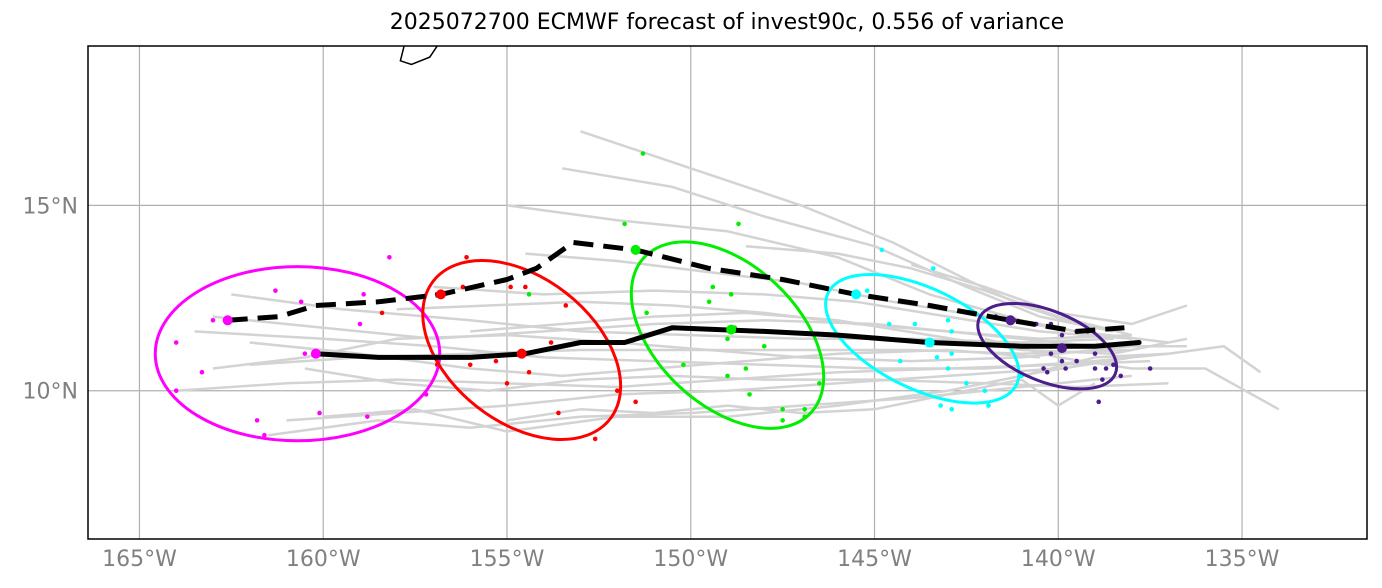 Image resolution: width=1382 pixels, height=588 pixels. What do you see at coordinates (50, 206) in the screenshot?
I see `y-tick-label: 15°N` at bounding box center [50, 206].